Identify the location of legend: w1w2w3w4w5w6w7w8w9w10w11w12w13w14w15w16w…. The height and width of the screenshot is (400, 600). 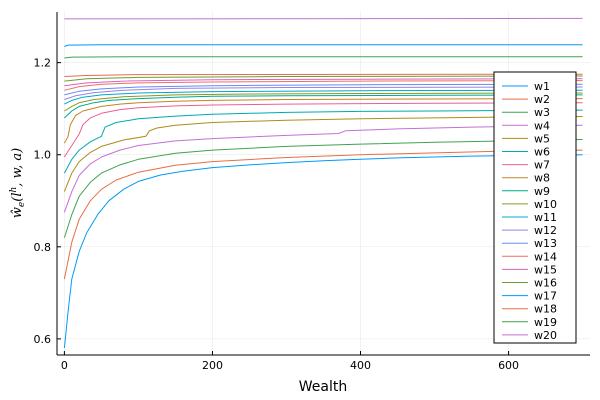
(535, 207).